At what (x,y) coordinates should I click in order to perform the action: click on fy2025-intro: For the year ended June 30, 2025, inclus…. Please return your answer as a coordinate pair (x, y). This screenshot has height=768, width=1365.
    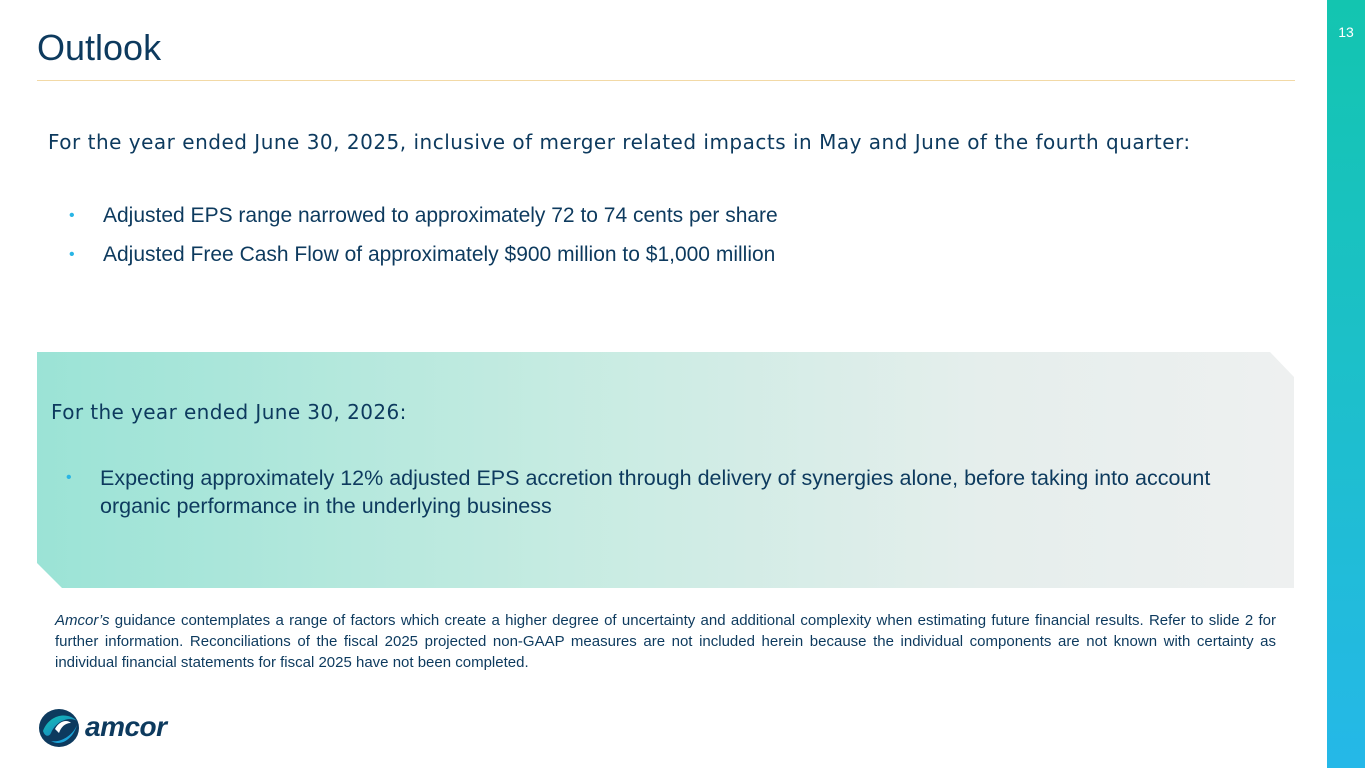
    Looking at the image, I should click on (619, 142).